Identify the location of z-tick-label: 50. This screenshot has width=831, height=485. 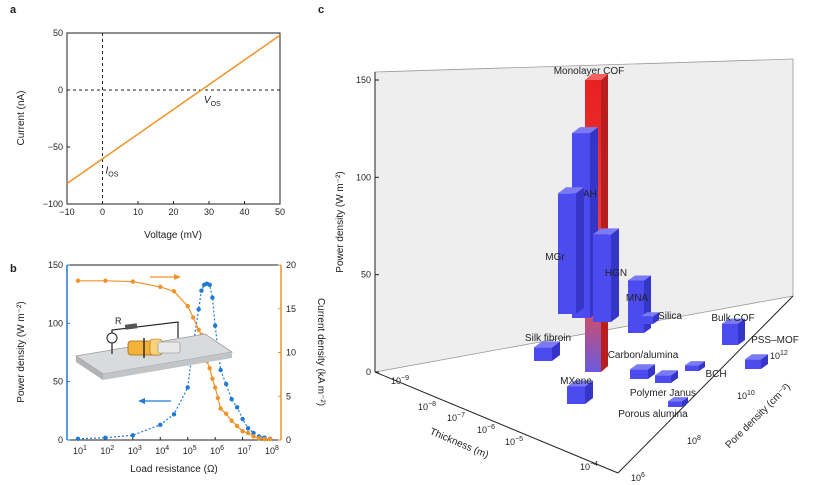
(366, 275).